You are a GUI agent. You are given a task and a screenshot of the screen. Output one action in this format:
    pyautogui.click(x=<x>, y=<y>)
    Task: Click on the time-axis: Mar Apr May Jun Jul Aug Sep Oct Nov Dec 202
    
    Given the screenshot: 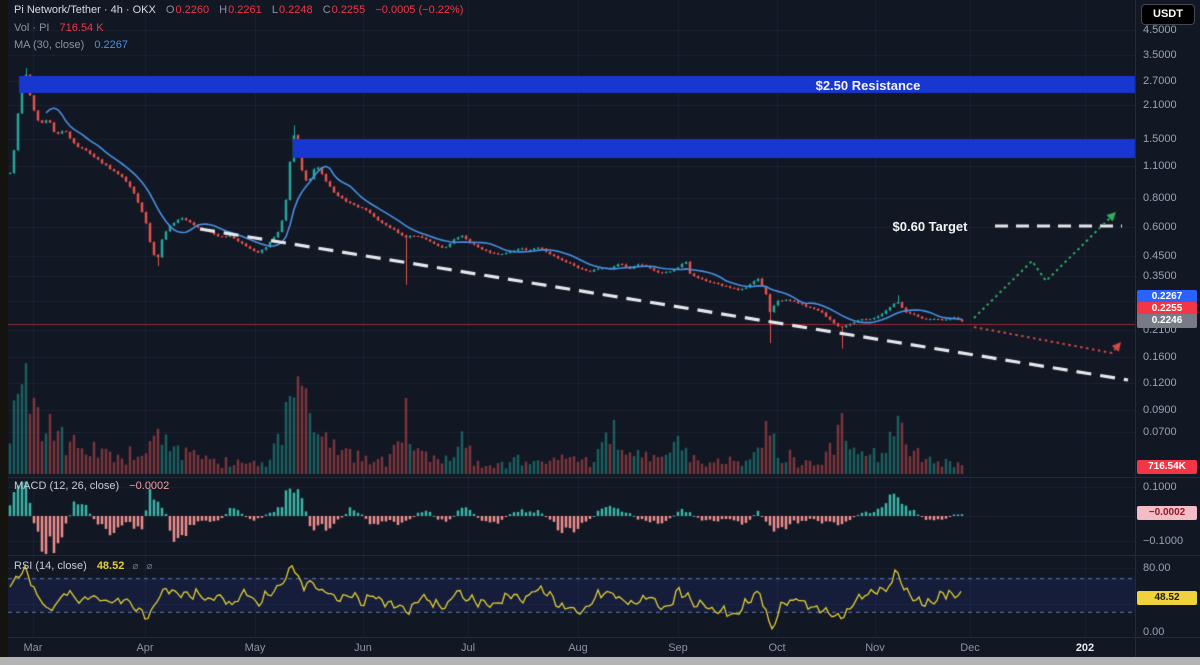 What is the action you would take?
    pyautogui.click(x=600, y=647)
    